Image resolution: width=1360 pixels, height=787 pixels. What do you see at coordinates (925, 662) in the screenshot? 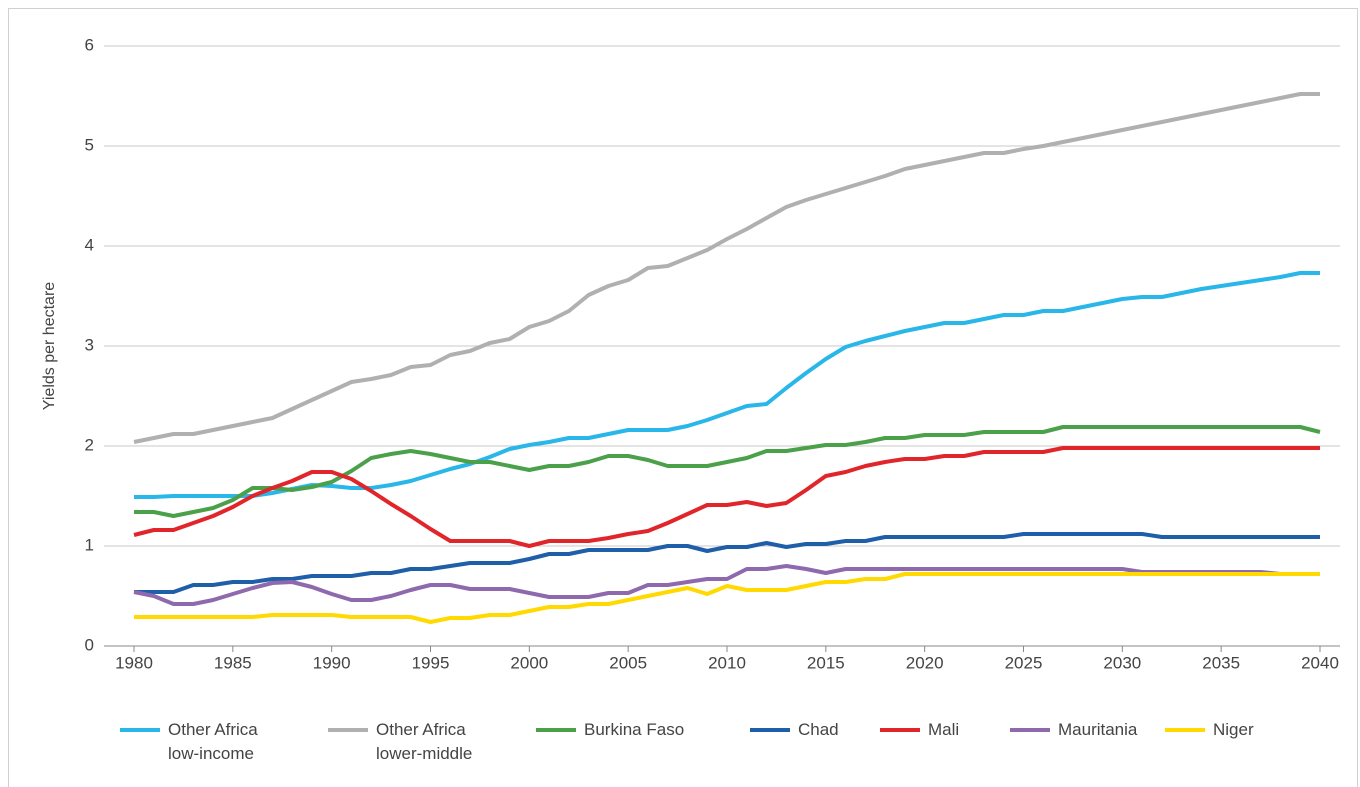
I see `x-tick-label: 2020` at bounding box center [925, 662].